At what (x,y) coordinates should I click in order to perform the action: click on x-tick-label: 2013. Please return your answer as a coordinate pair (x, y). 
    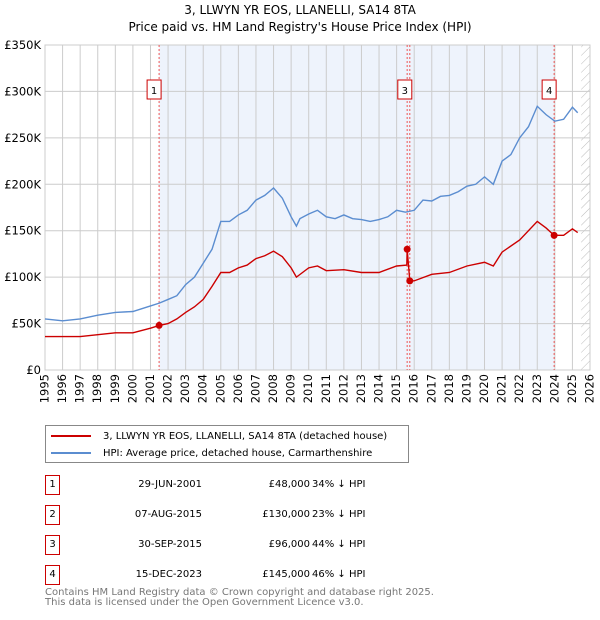
    Looking at the image, I should click on (361, 388).